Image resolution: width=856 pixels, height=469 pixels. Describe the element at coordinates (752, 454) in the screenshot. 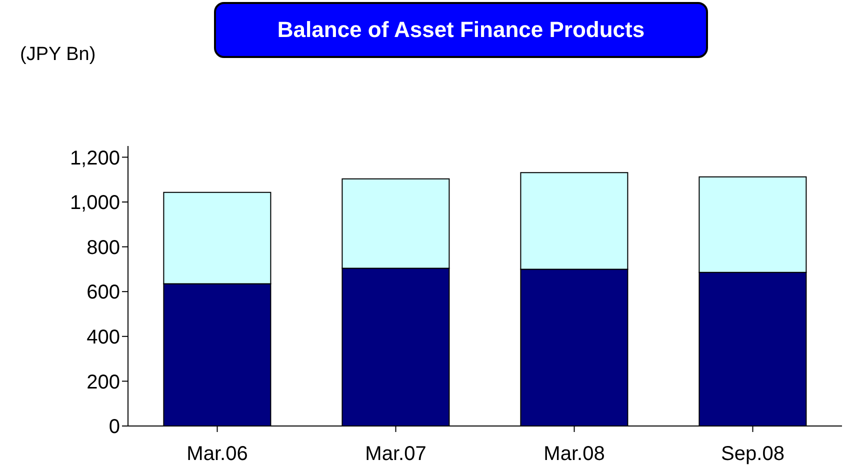

I see `x-tick-label: Sep.08` at that location.